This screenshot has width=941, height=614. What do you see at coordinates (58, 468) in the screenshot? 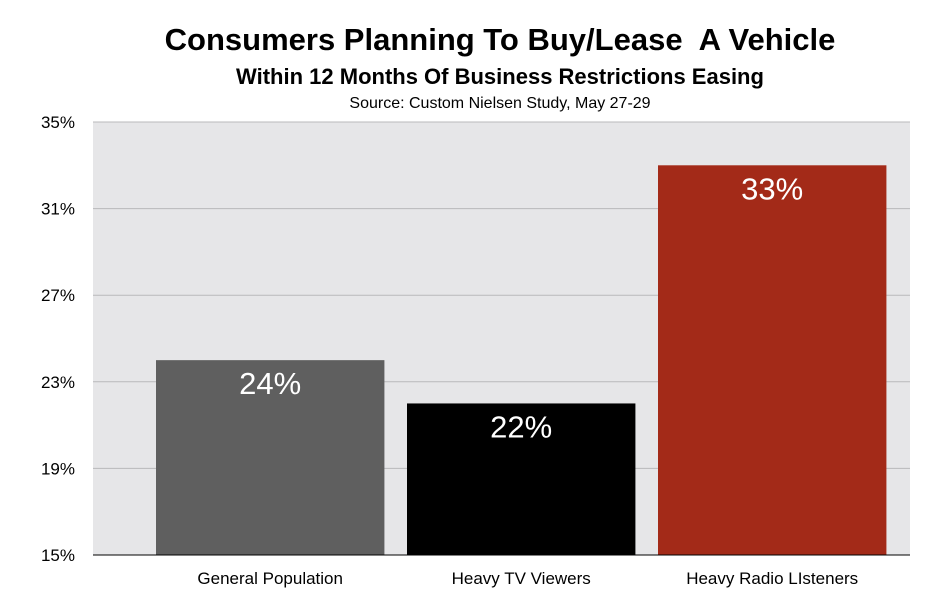
I see `y-tick-label: 19%` at bounding box center [58, 468].